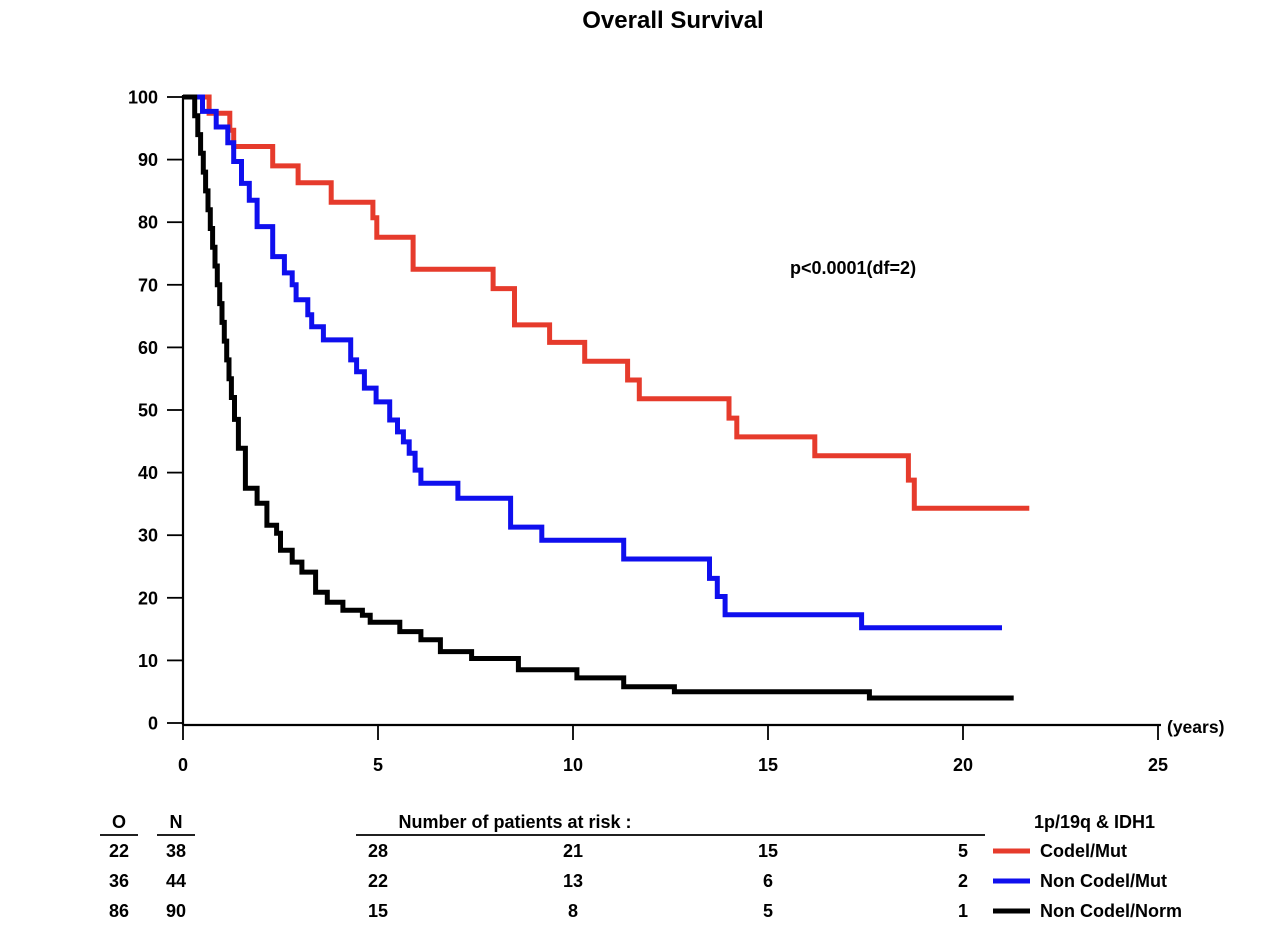 The width and height of the screenshot is (1270, 926). Describe the element at coordinates (1158, 765) in the screenshot. I see `x-tick-label: 25` at that location.